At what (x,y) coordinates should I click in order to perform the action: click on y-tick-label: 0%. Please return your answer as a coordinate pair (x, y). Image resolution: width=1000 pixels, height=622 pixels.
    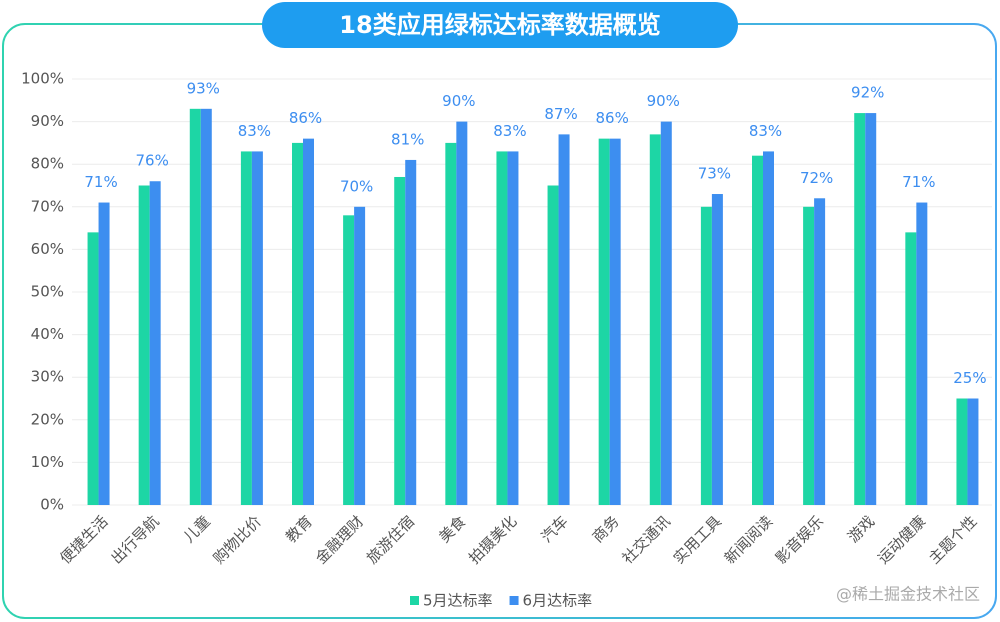
    Looking at the image, I should click on (52, 505).